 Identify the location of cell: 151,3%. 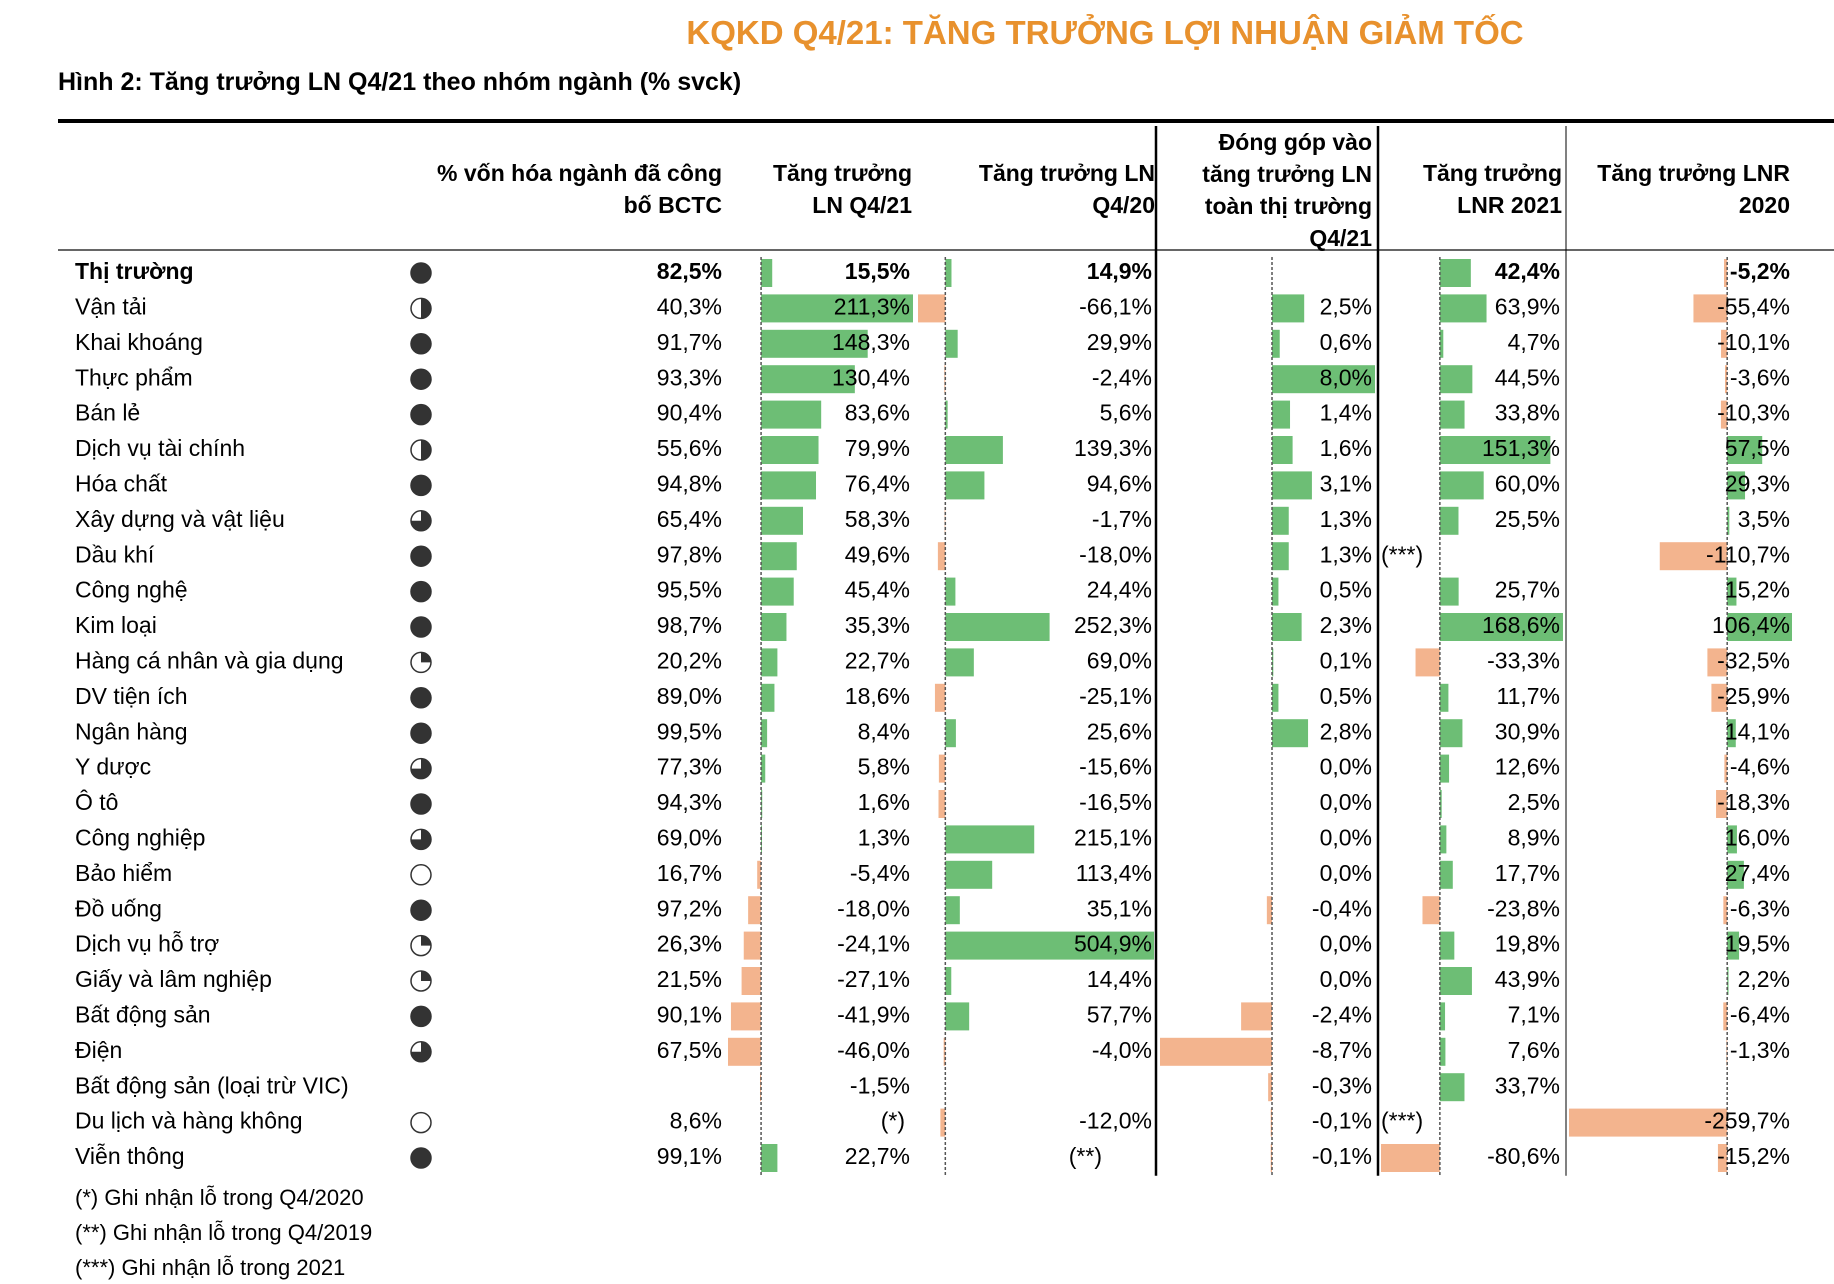
(1521, 448).